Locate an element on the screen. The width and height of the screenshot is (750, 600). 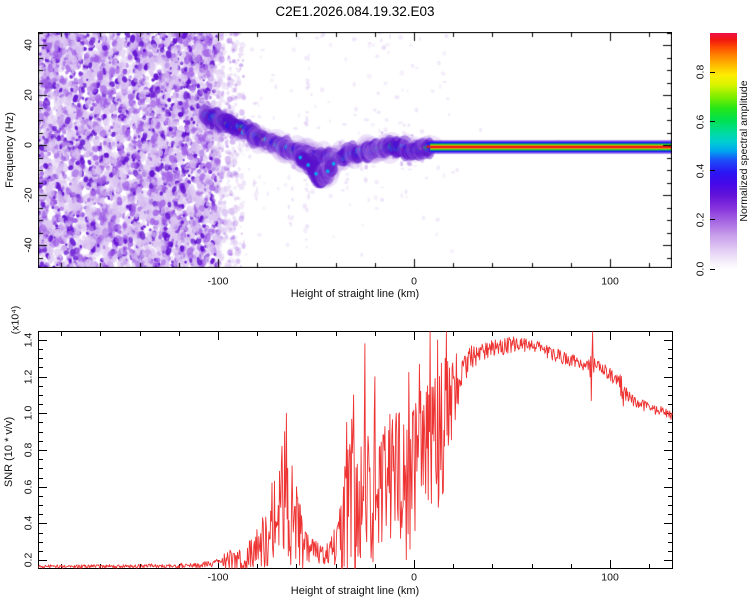
height-axis-title-top: Height of straight line (km) is located at coordinates (355, 294).